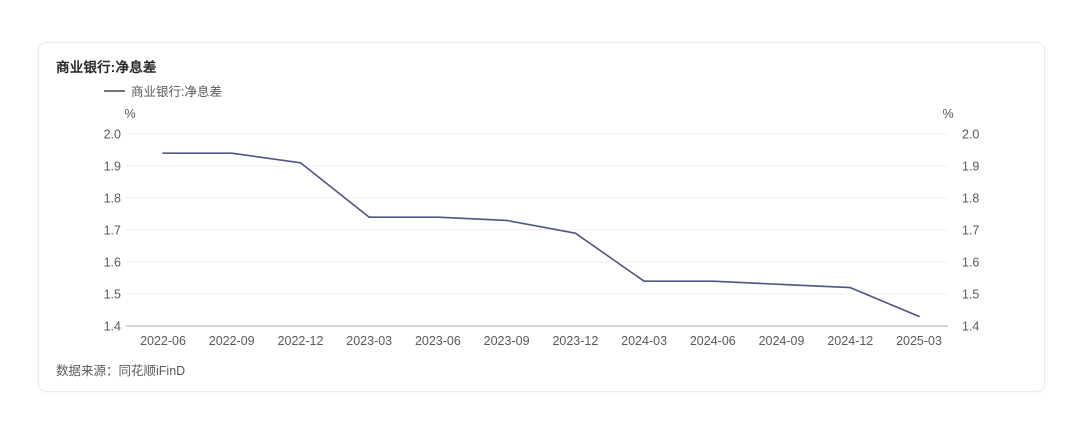 Image resolution: width=1080 pixels, height=442 pixels. Describe the element at coordinates (369, 341) in the screenshot. I see `x-tick-label: 2023-03` at that location.